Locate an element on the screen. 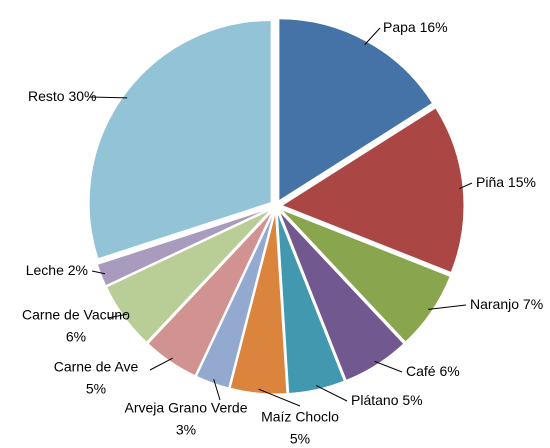 This screenshot has height=448, width=550. slice-label: Naranjo 7% is located at coordinates (506, 304).